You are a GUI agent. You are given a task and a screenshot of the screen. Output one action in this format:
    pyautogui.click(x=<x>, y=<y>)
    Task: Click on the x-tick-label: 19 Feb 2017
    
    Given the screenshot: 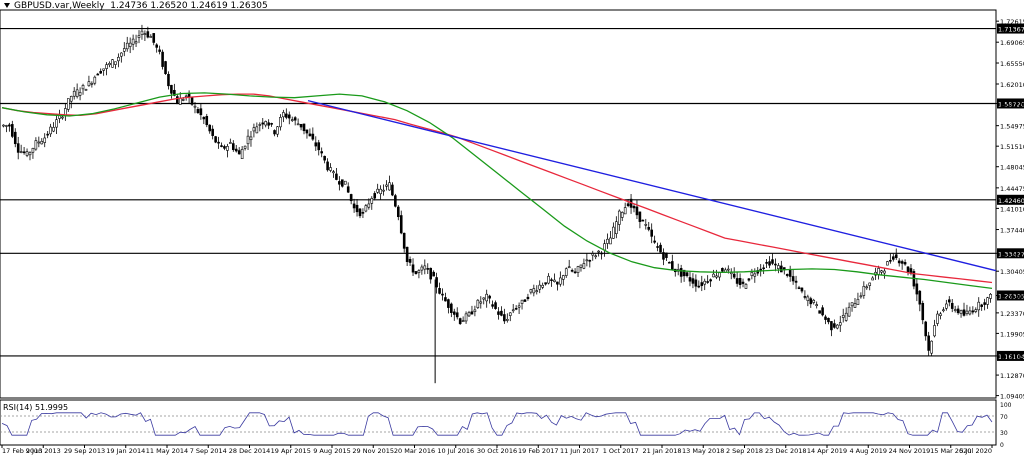 What is the action you would take?
    pyautogui.click(x=538, y=451)
    